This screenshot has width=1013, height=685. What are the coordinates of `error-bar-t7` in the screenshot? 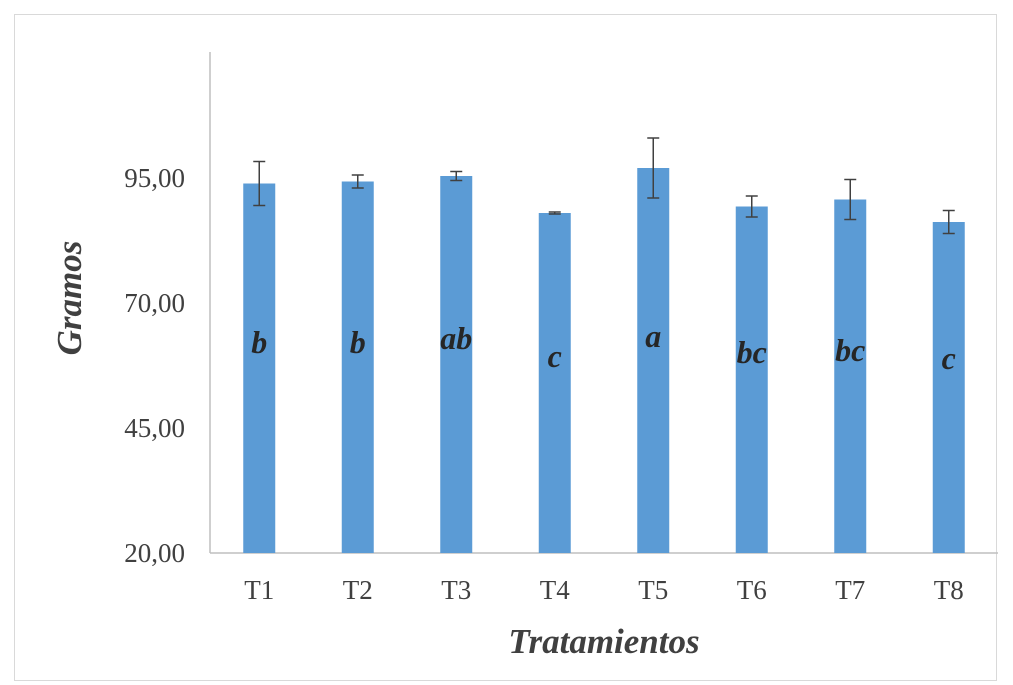 It's located at (850, 199).